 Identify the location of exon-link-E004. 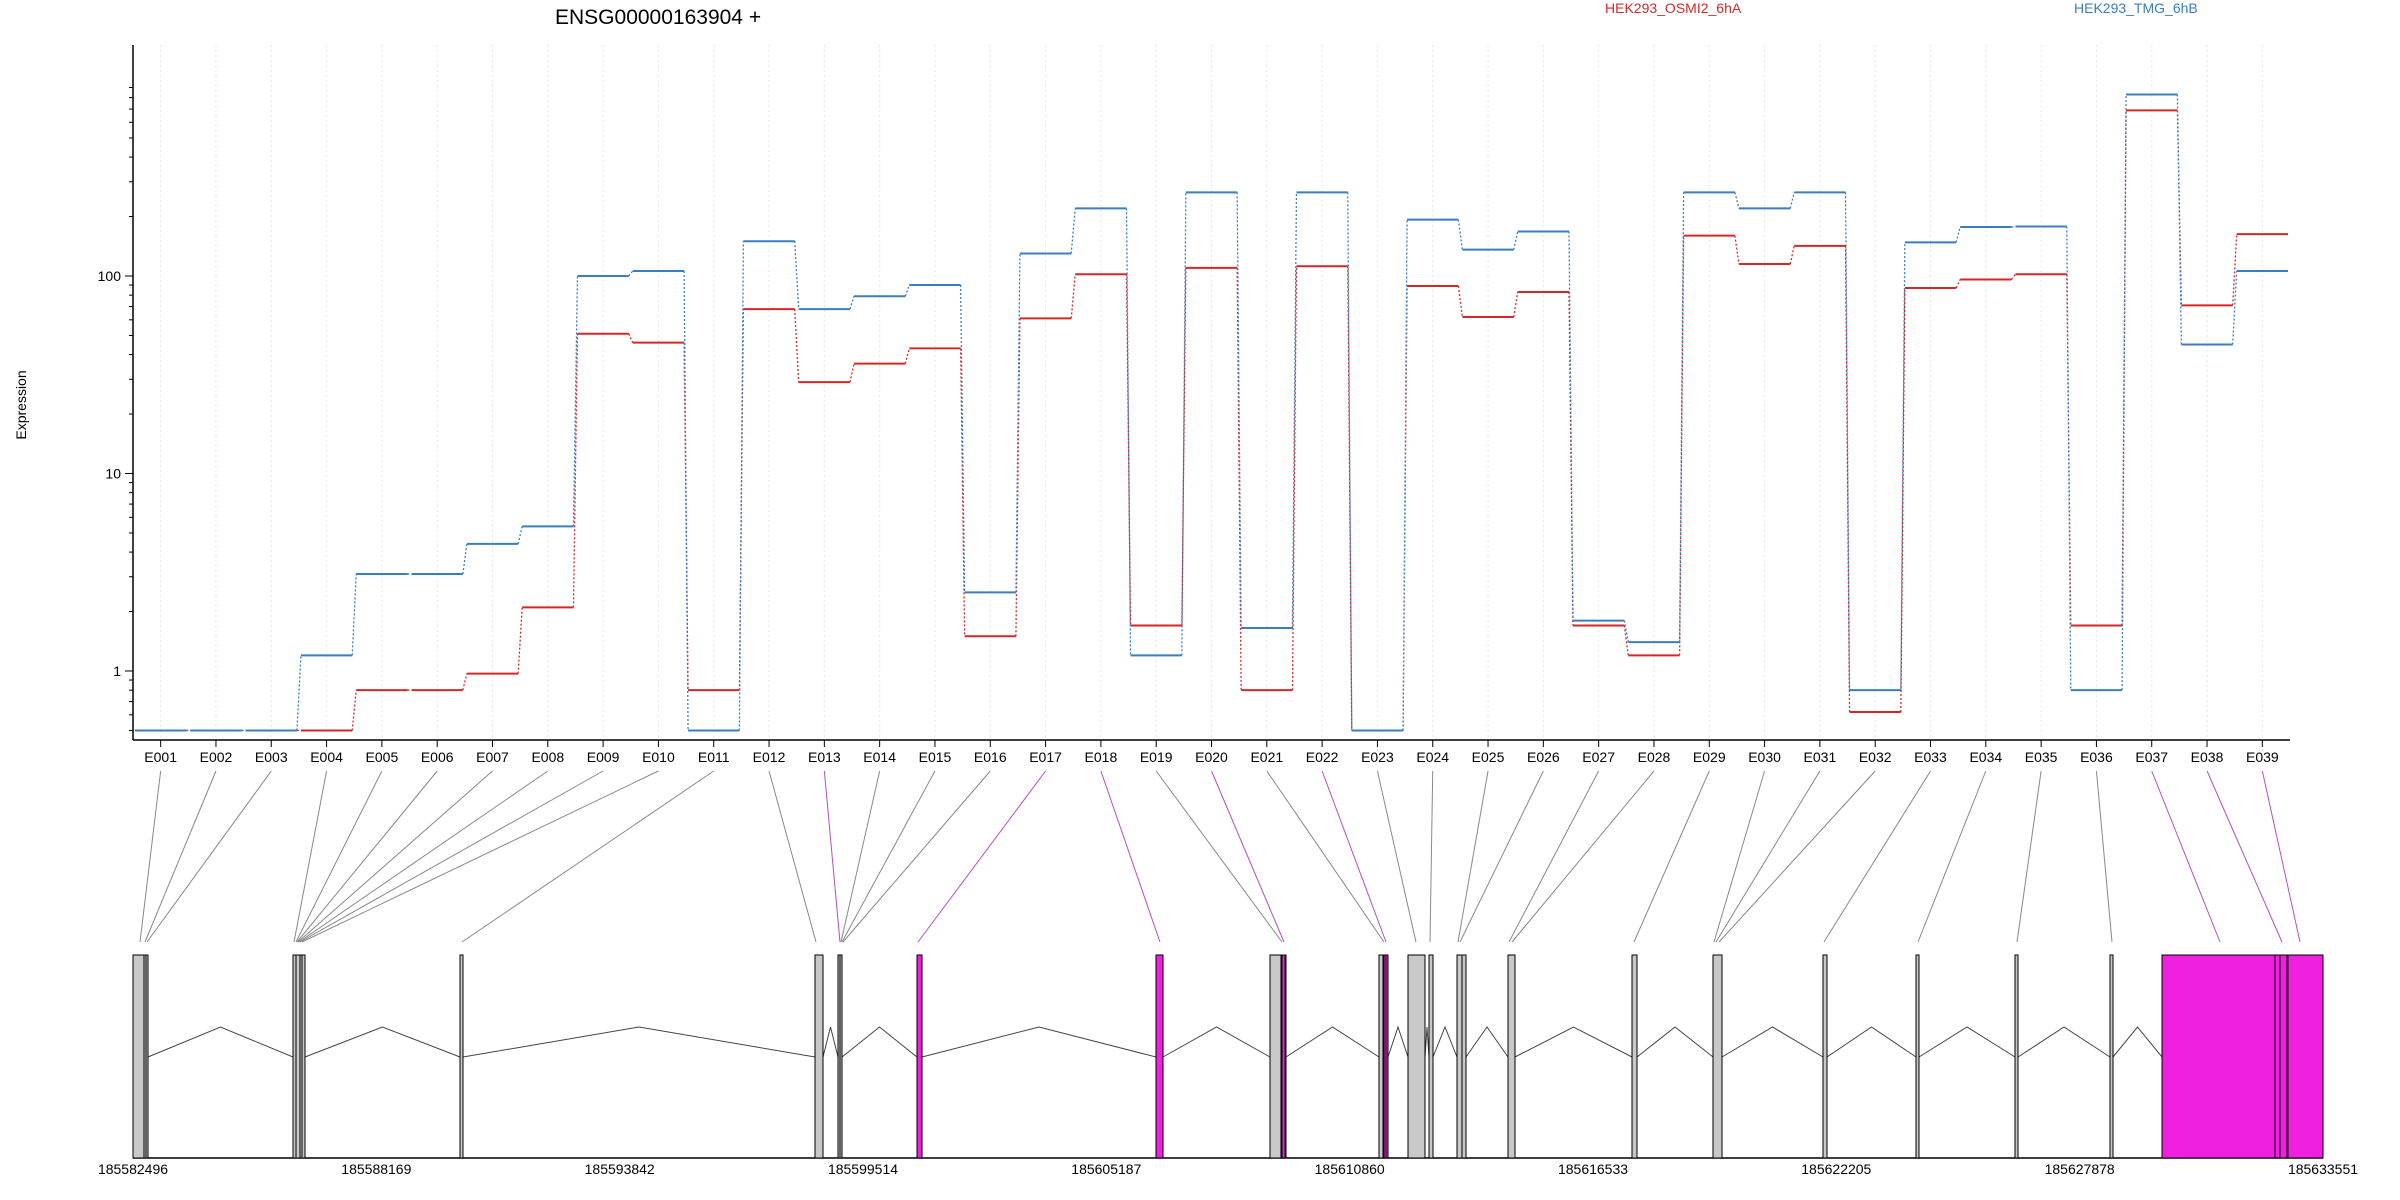
(310, 856).